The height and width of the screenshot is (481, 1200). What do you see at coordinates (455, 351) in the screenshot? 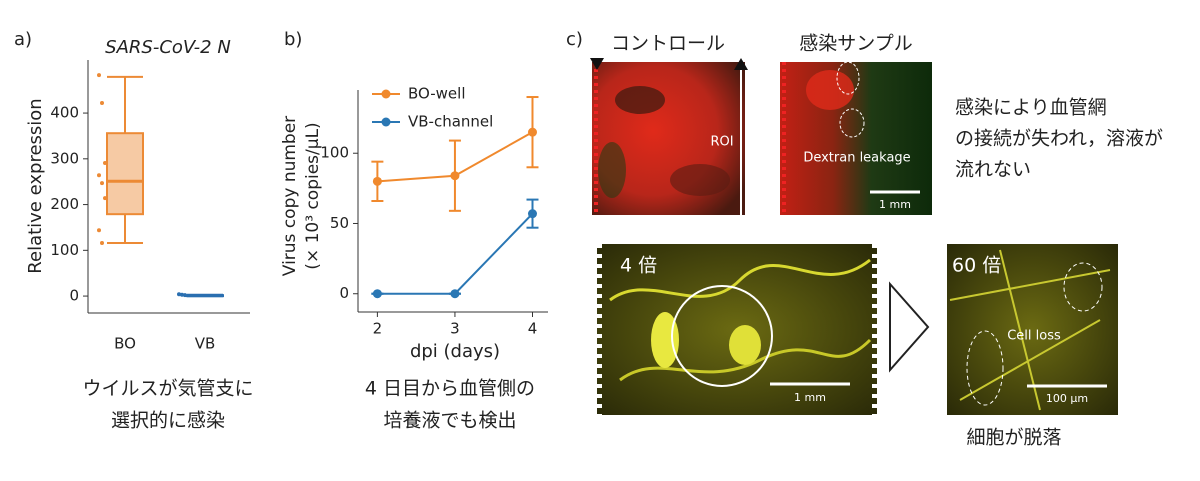
I see `x-axis-label: dpi (days)` at bounding box center [455, 351].